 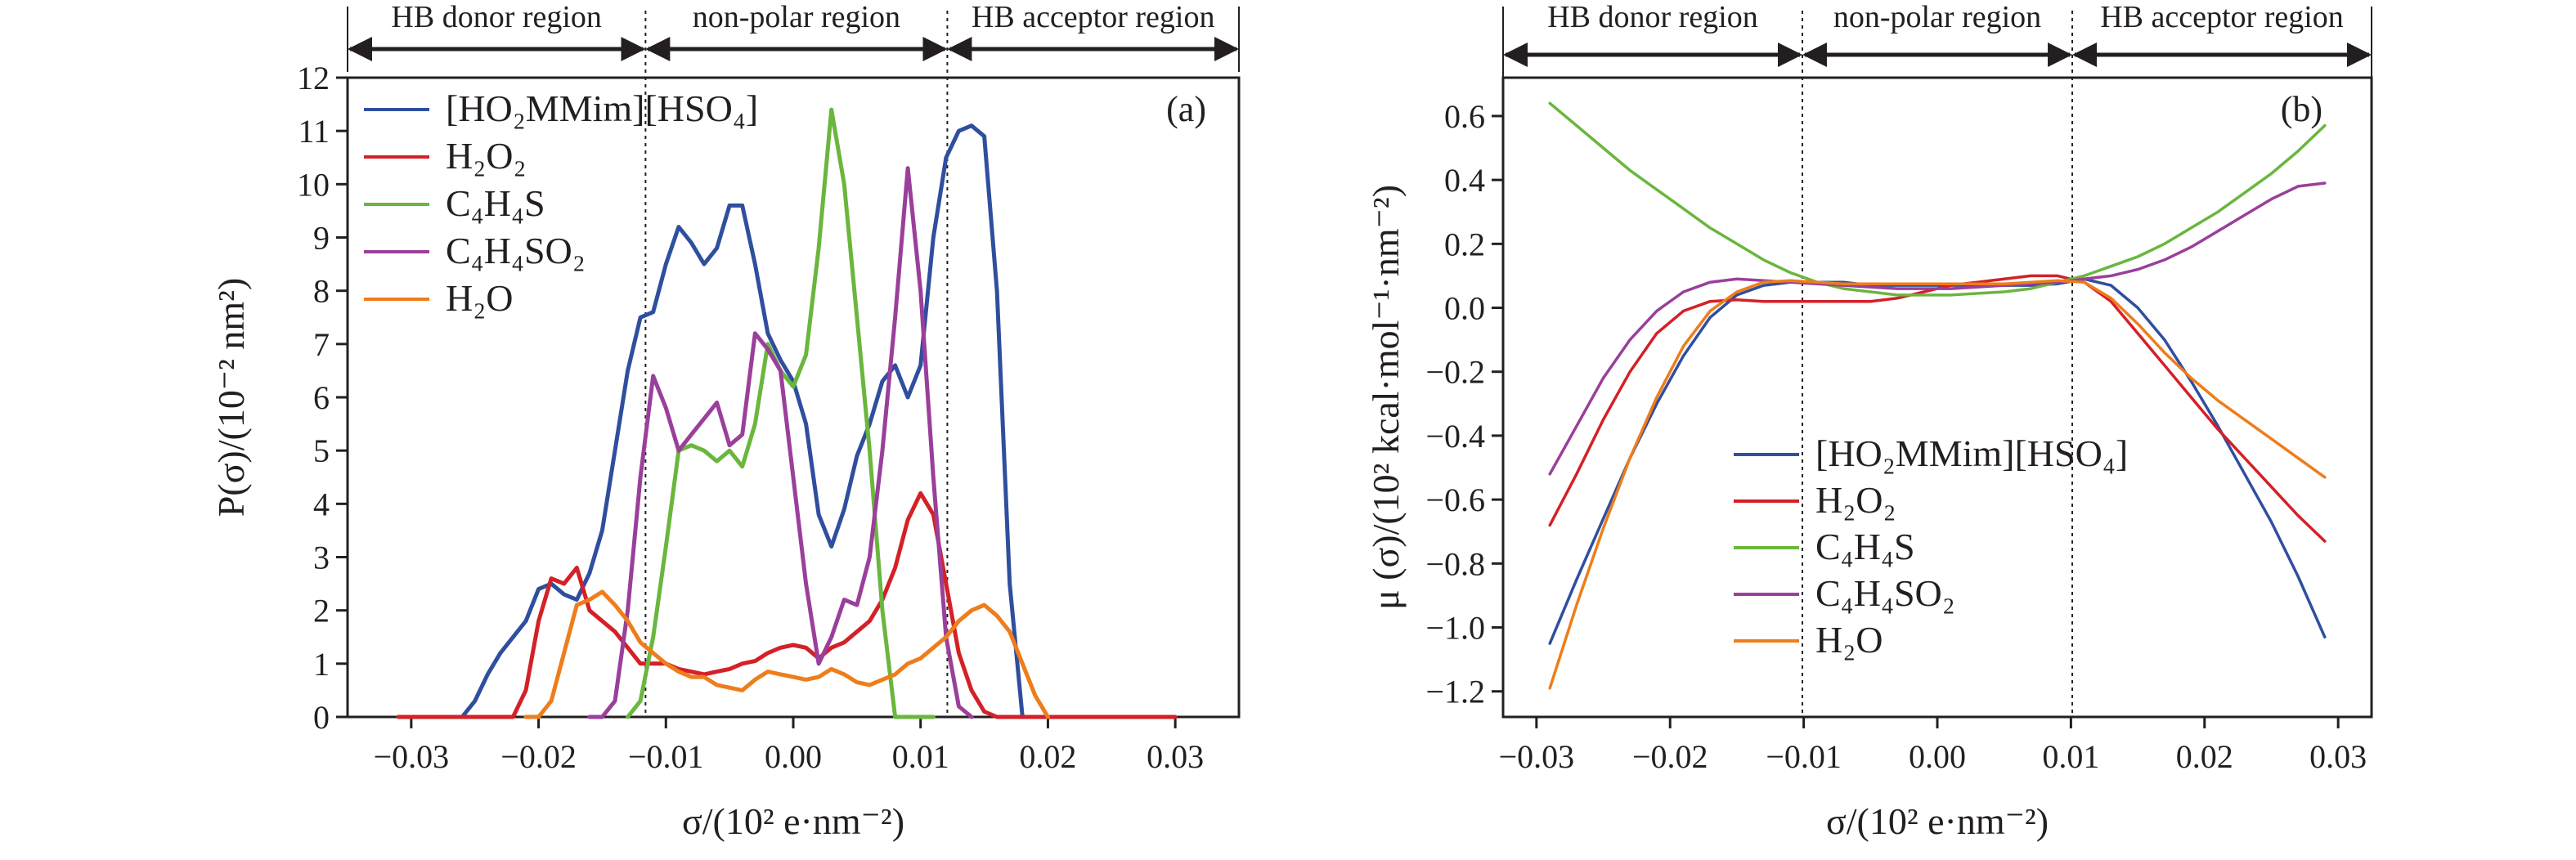 What do you see at coordinates (321, 664) in the screenshot?
I see `y-tick-label: 1` at bounding box center [321, 664].